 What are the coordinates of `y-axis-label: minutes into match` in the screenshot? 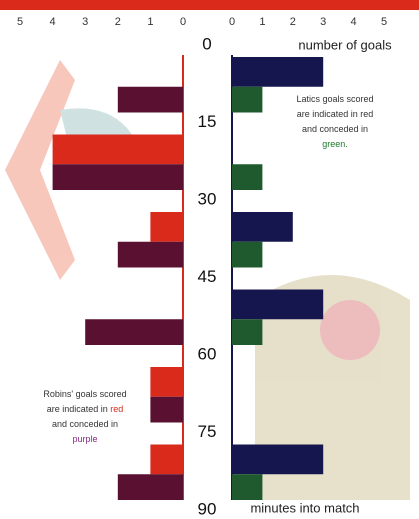 It's located at (304, 507).